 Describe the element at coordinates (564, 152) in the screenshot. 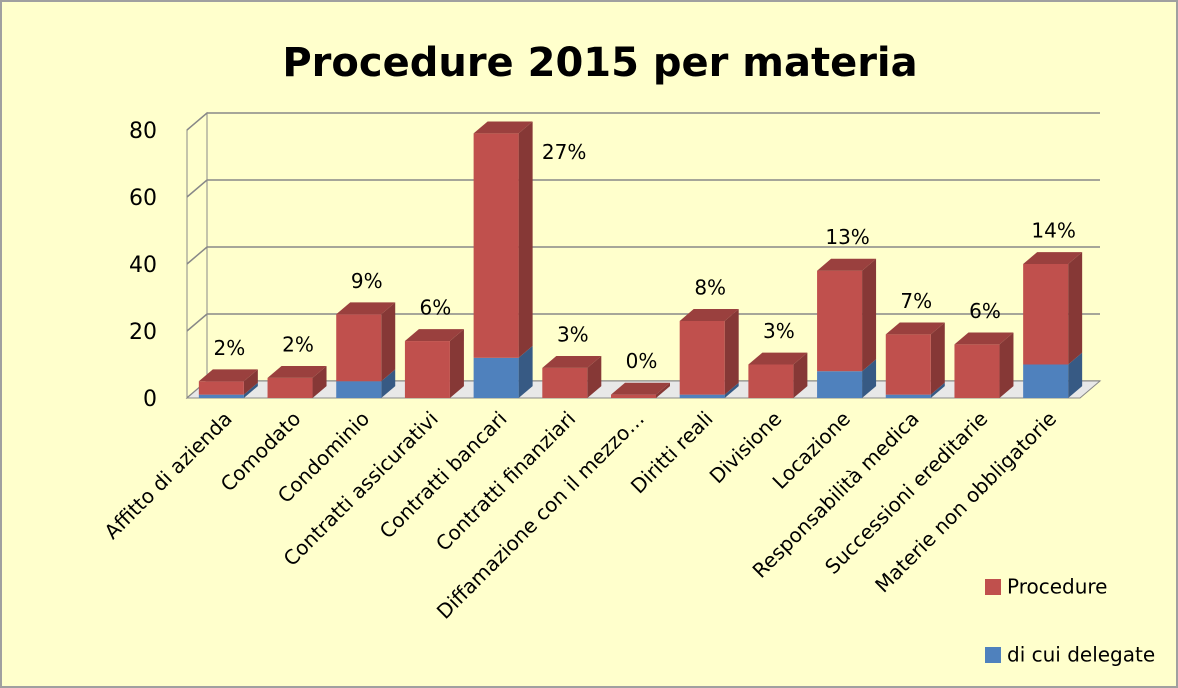

I see `percent-label: 27%` at that location.